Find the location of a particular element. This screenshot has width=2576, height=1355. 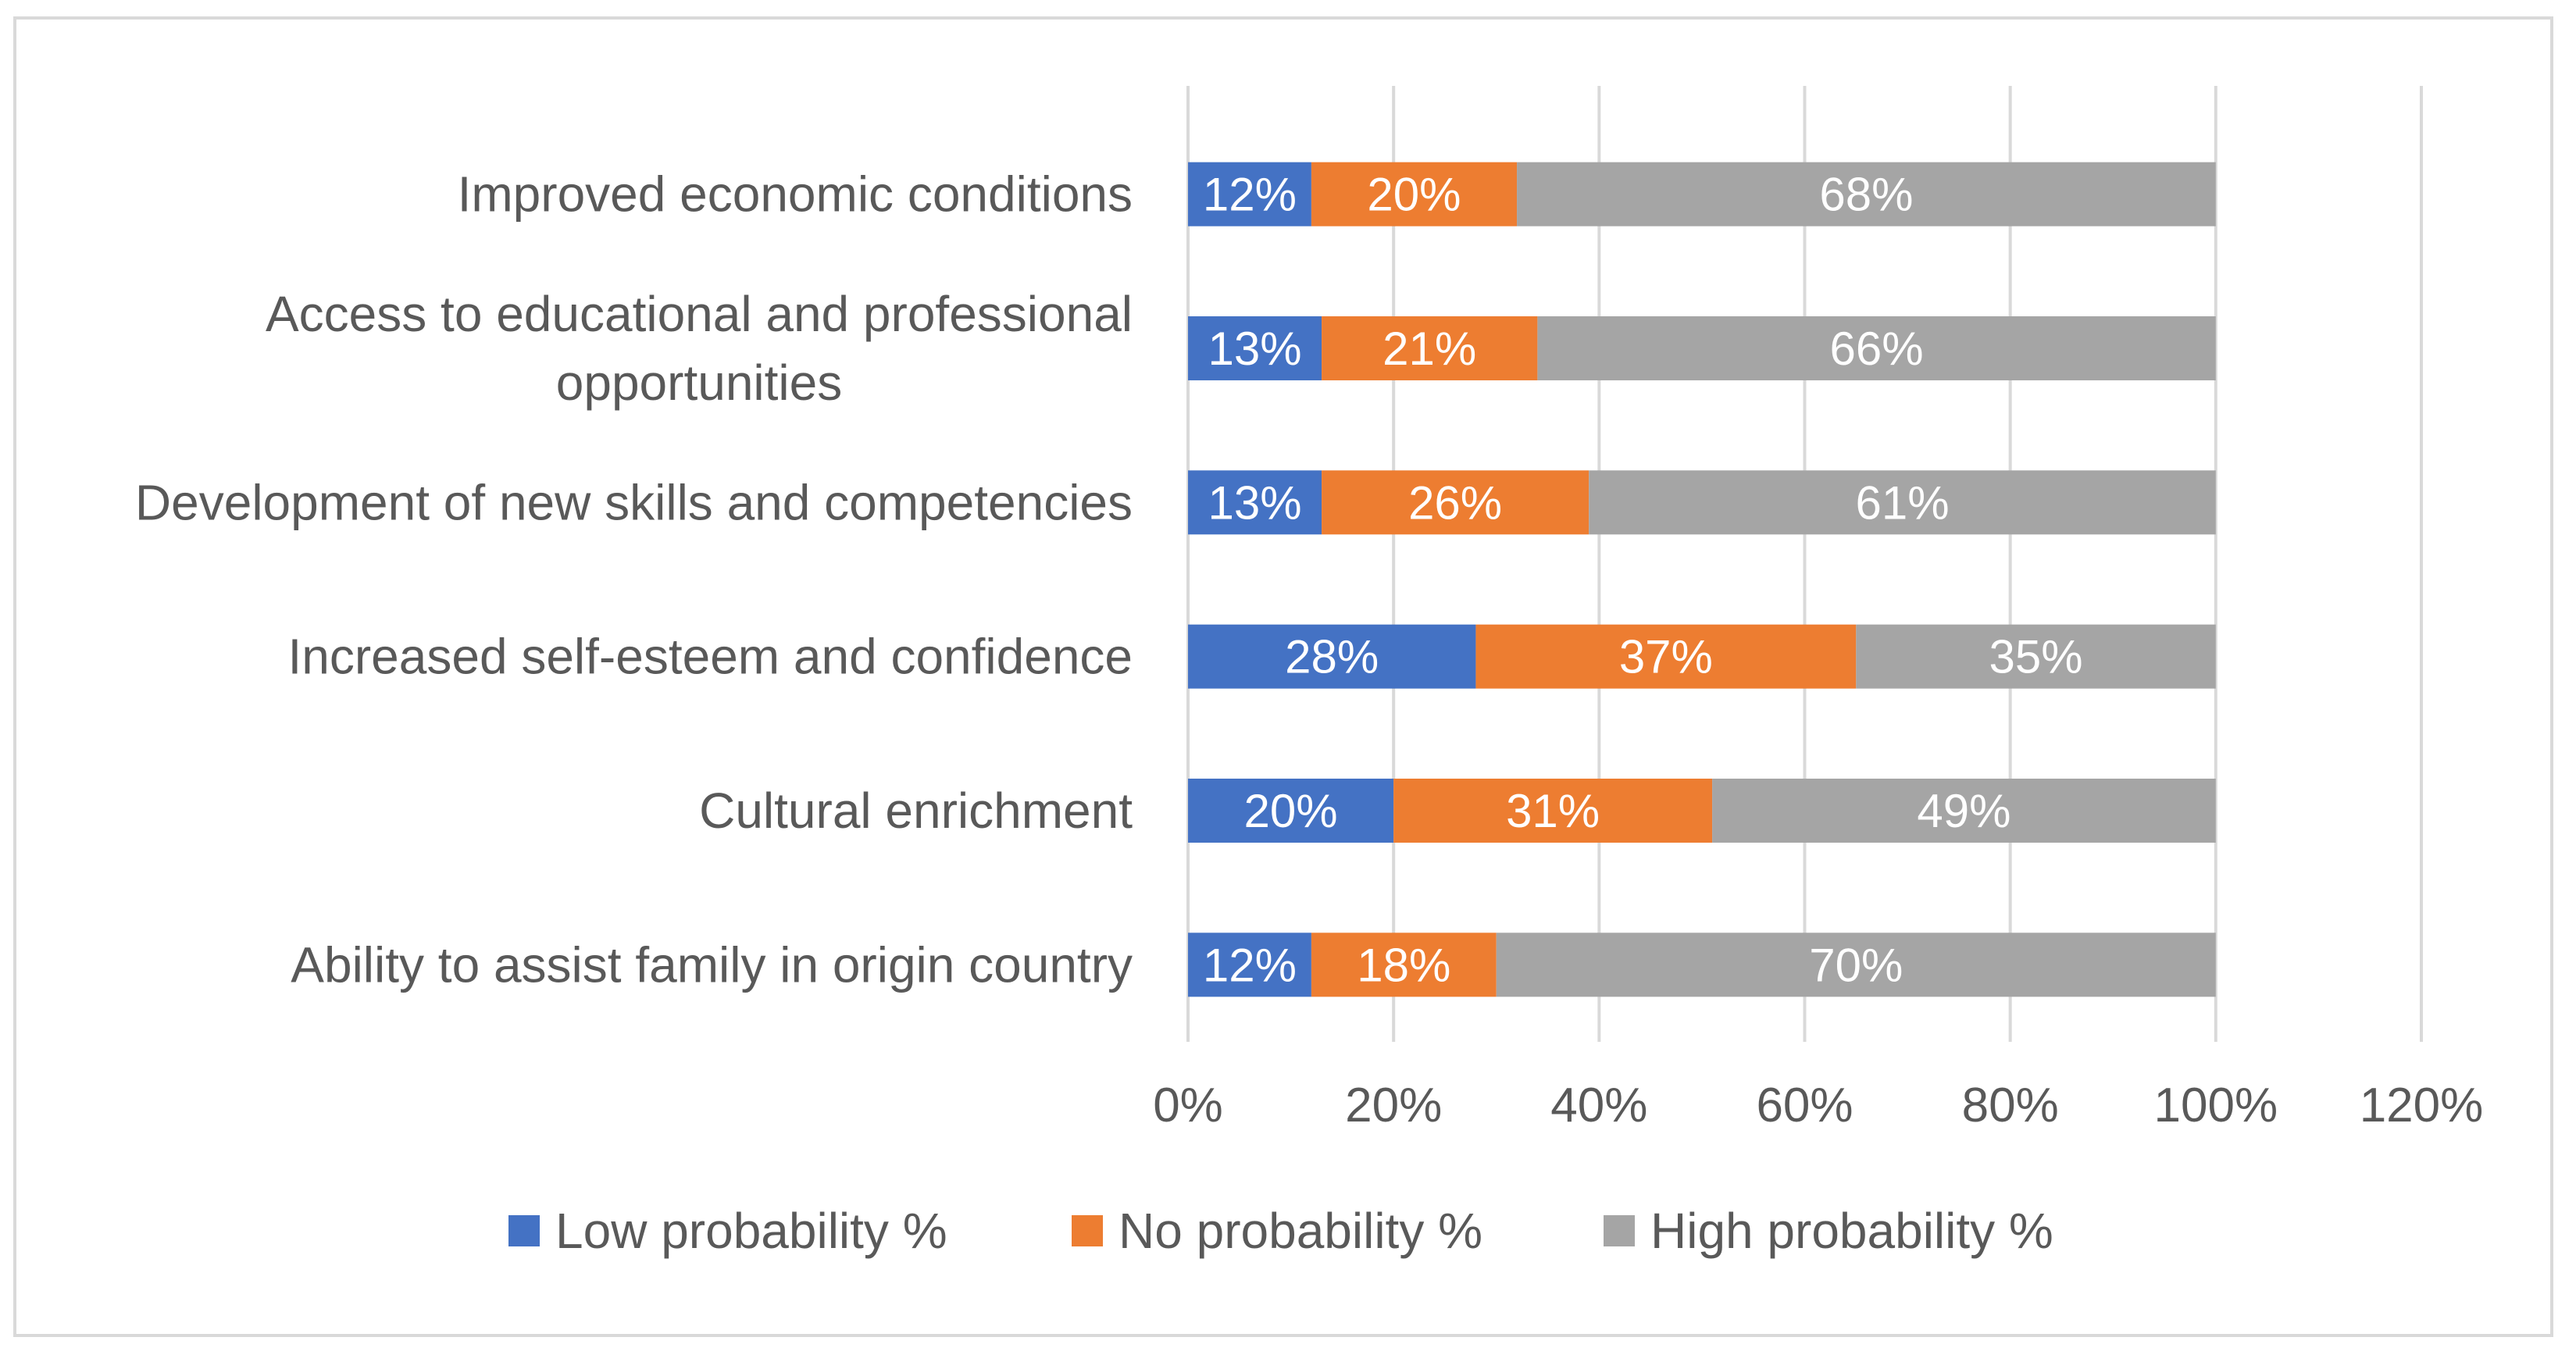

x-tick-label: 20% is located at coordinates (1393, 1105).